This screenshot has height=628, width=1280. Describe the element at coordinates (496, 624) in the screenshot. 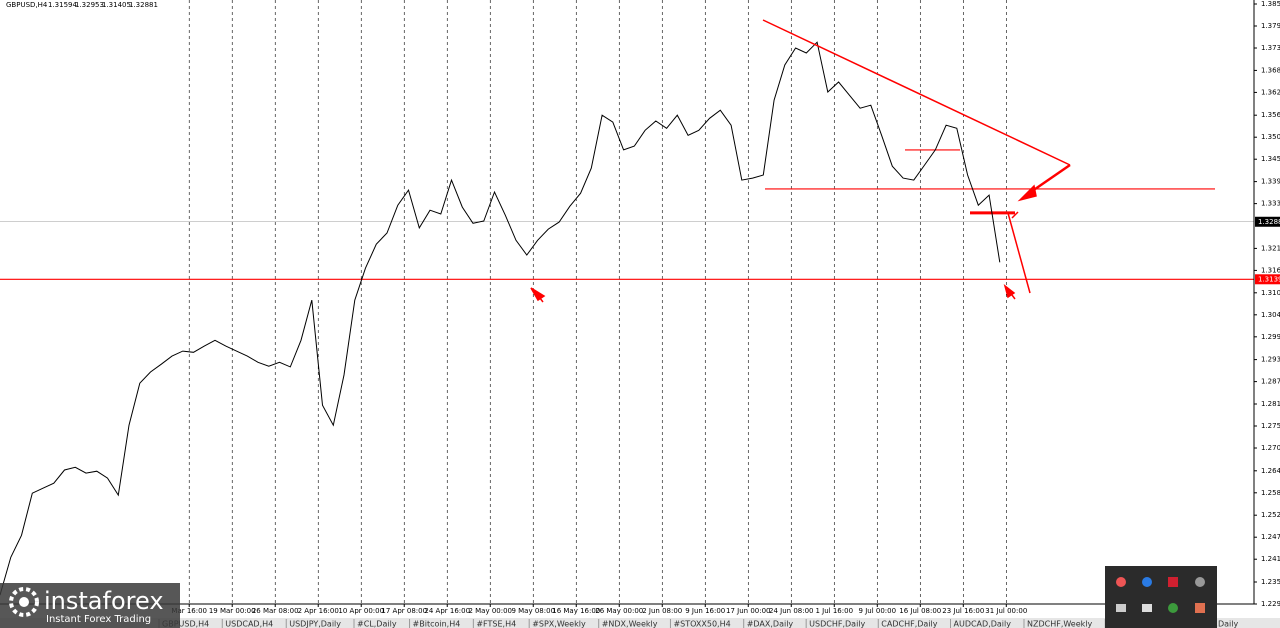

I see `tab: #FTSE,H4` at that location.